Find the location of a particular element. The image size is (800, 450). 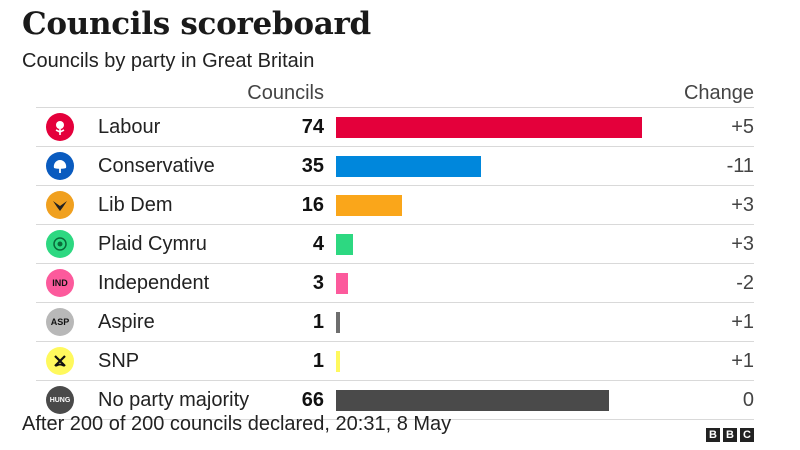

scoreboard-row: Lib Dem 16 +3 is located at coordinates (395, 204).